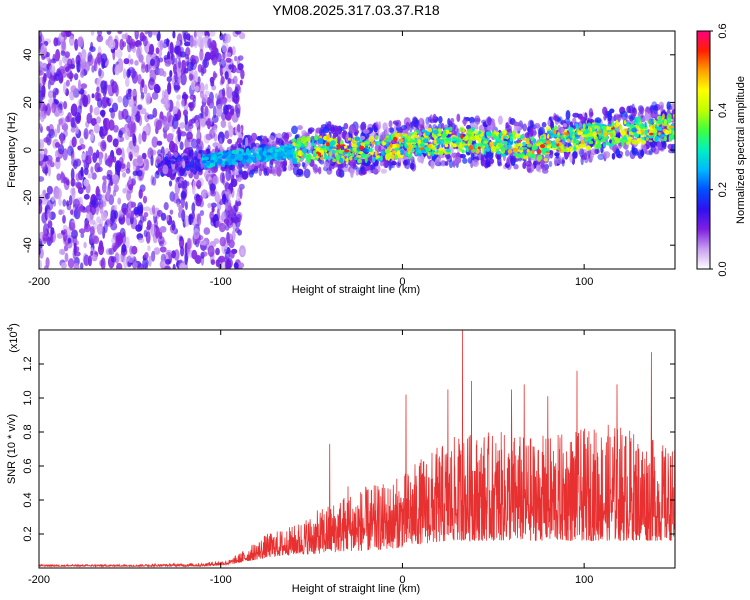 The width and height of the screenshot is (750, 600). Describe the element at coordinates (39, 580) in the screenshot. I see `x-tick-label: -200` at that location.